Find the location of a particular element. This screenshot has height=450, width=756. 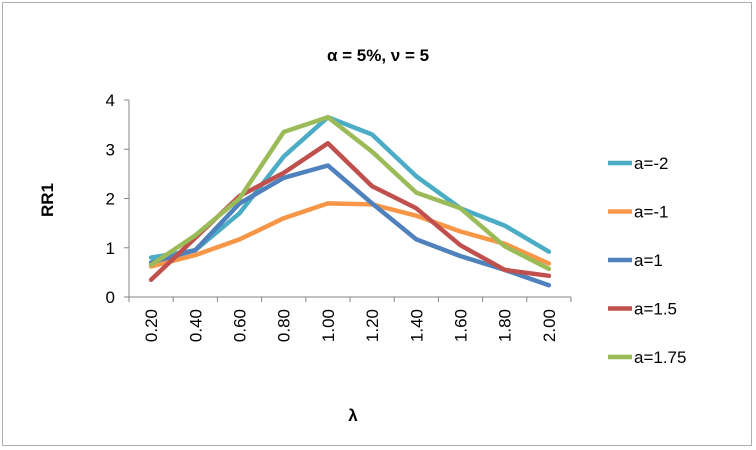

x-tick-label: 1.40 is located at coordinates (416, 325).